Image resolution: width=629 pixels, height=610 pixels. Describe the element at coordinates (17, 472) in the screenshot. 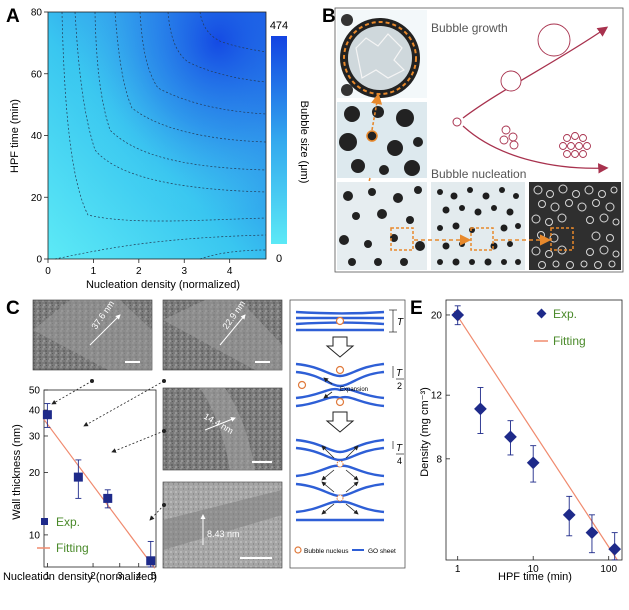

I see `panel-c-ylabel: Wall thickness (nm)` at that location.